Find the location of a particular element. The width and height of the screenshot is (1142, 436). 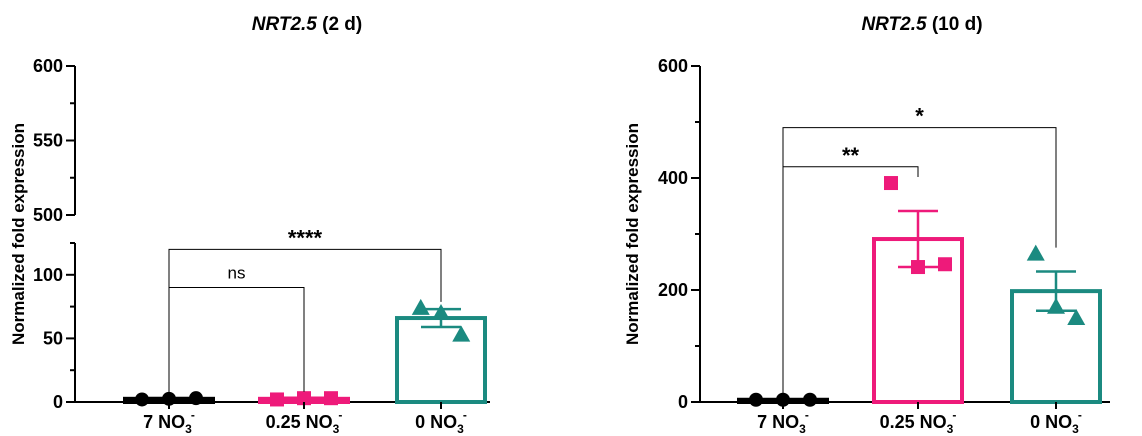

y-tick-label: 500 is located at coordinates (48, 215).